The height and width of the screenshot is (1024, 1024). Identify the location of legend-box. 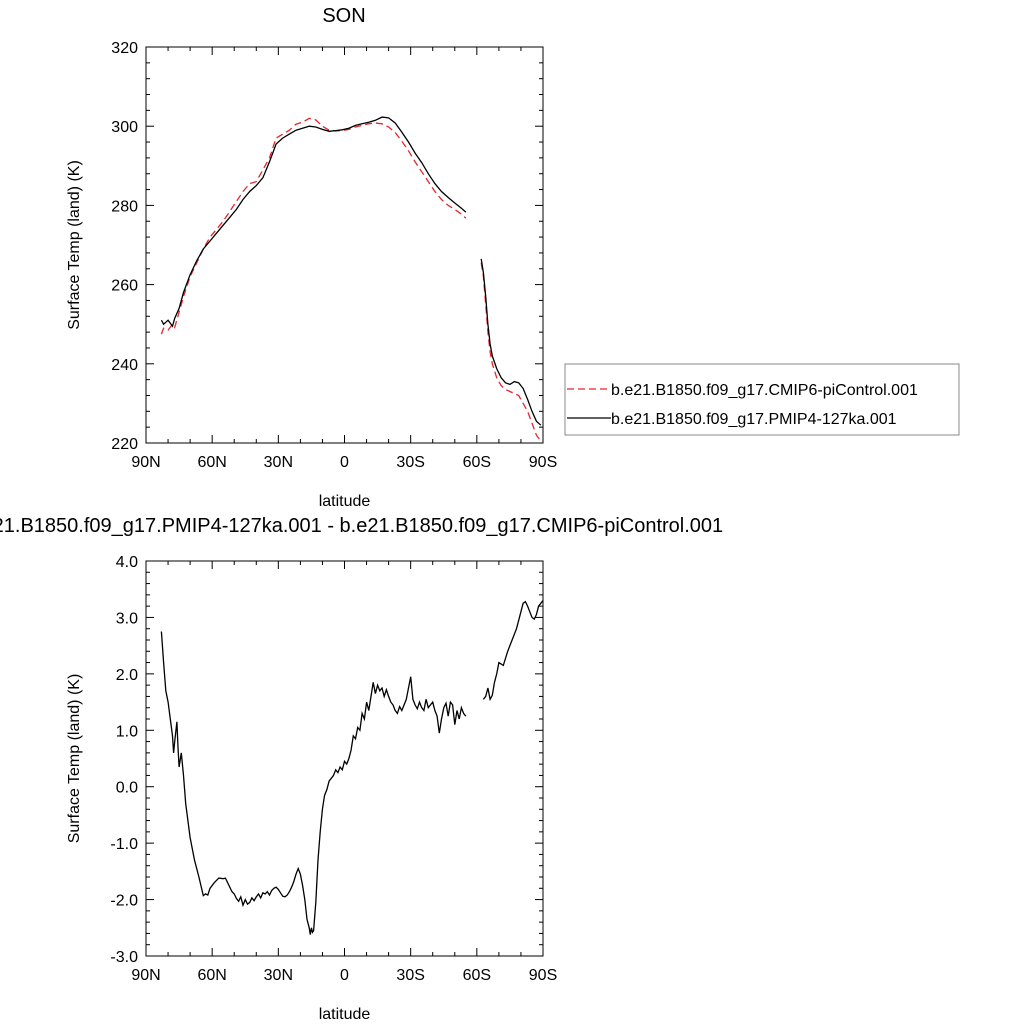
(762, 399).